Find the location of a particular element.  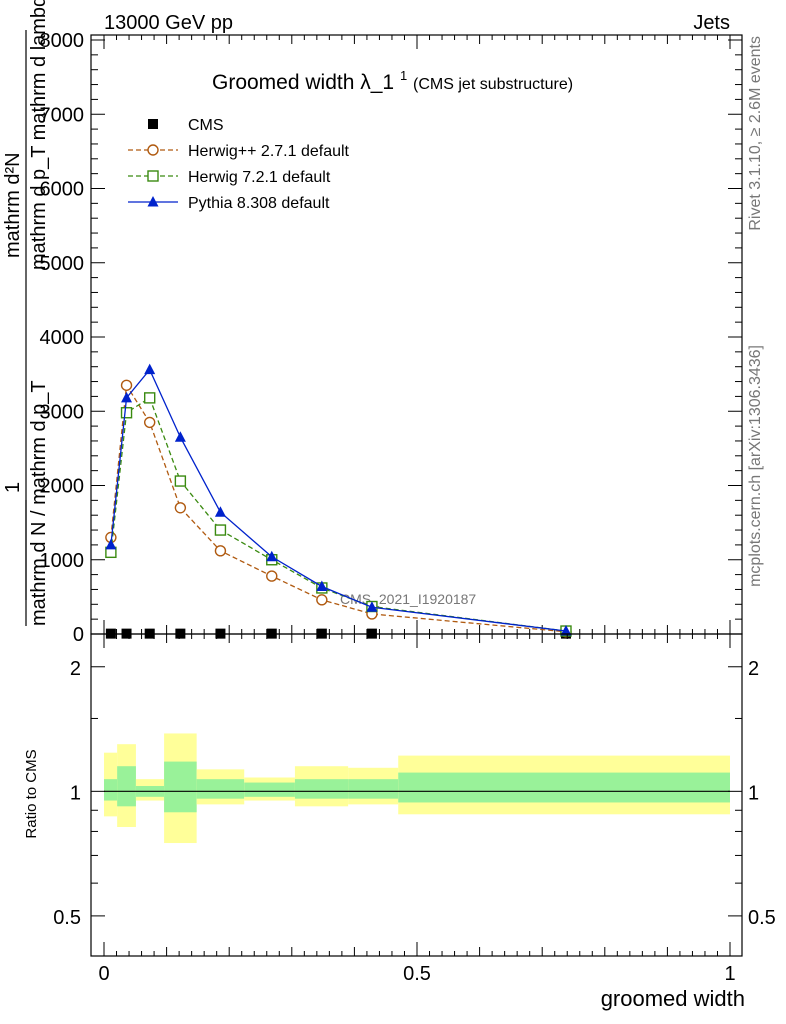

y-tick-label: 2000 is located at coordinates (62, 487).